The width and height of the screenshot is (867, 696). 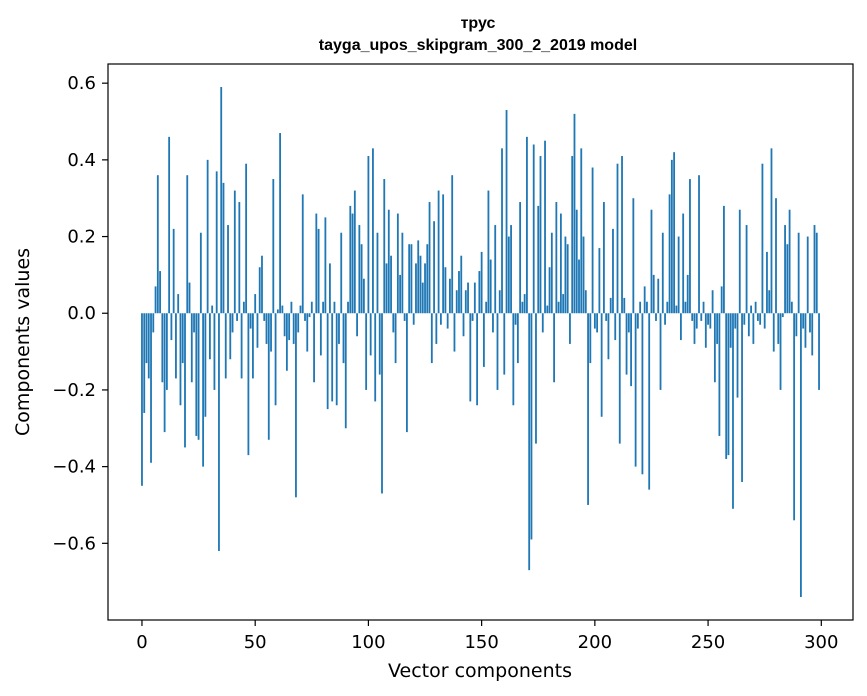 I want to click on x-tick-label: 100, so click(x=368, y=642).